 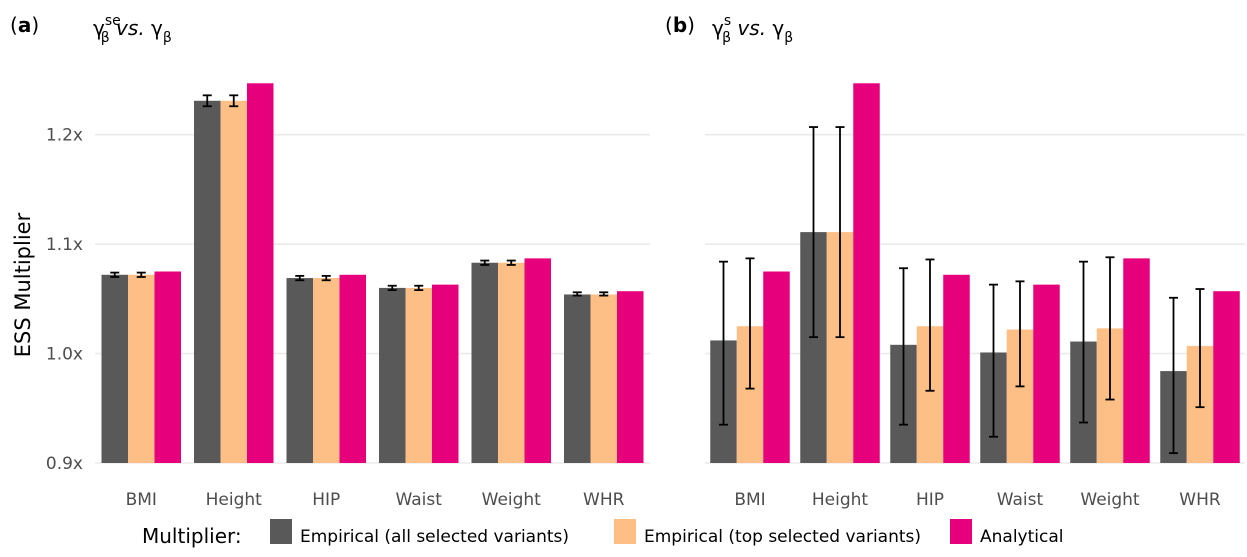 I want to click on panel-title-0: γse β vs. γβ, so click(x=132, y=29).